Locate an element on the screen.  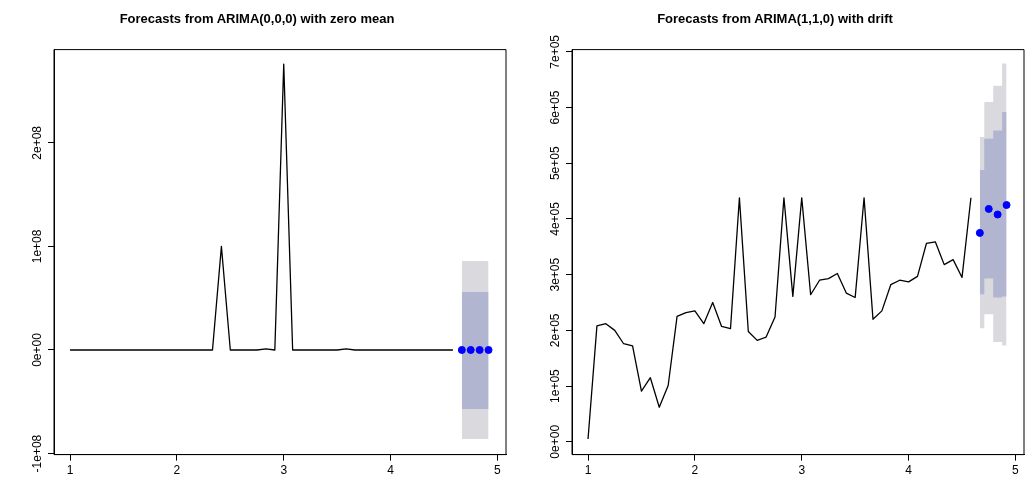
y-tick-label: -1e+08 is located at coordinates (37, 453).